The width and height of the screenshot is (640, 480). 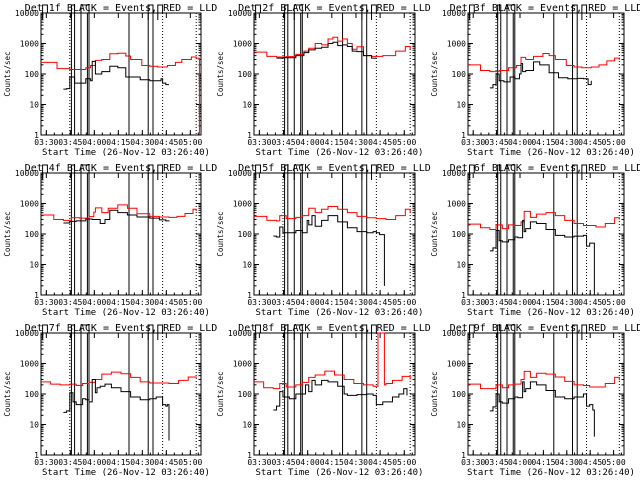 What do you see at coordinates (334, 328) in the screenshot?
I see `panel-title: Det 8f BLACK = Events, RED = LLD` at bounding box center [334, 328].